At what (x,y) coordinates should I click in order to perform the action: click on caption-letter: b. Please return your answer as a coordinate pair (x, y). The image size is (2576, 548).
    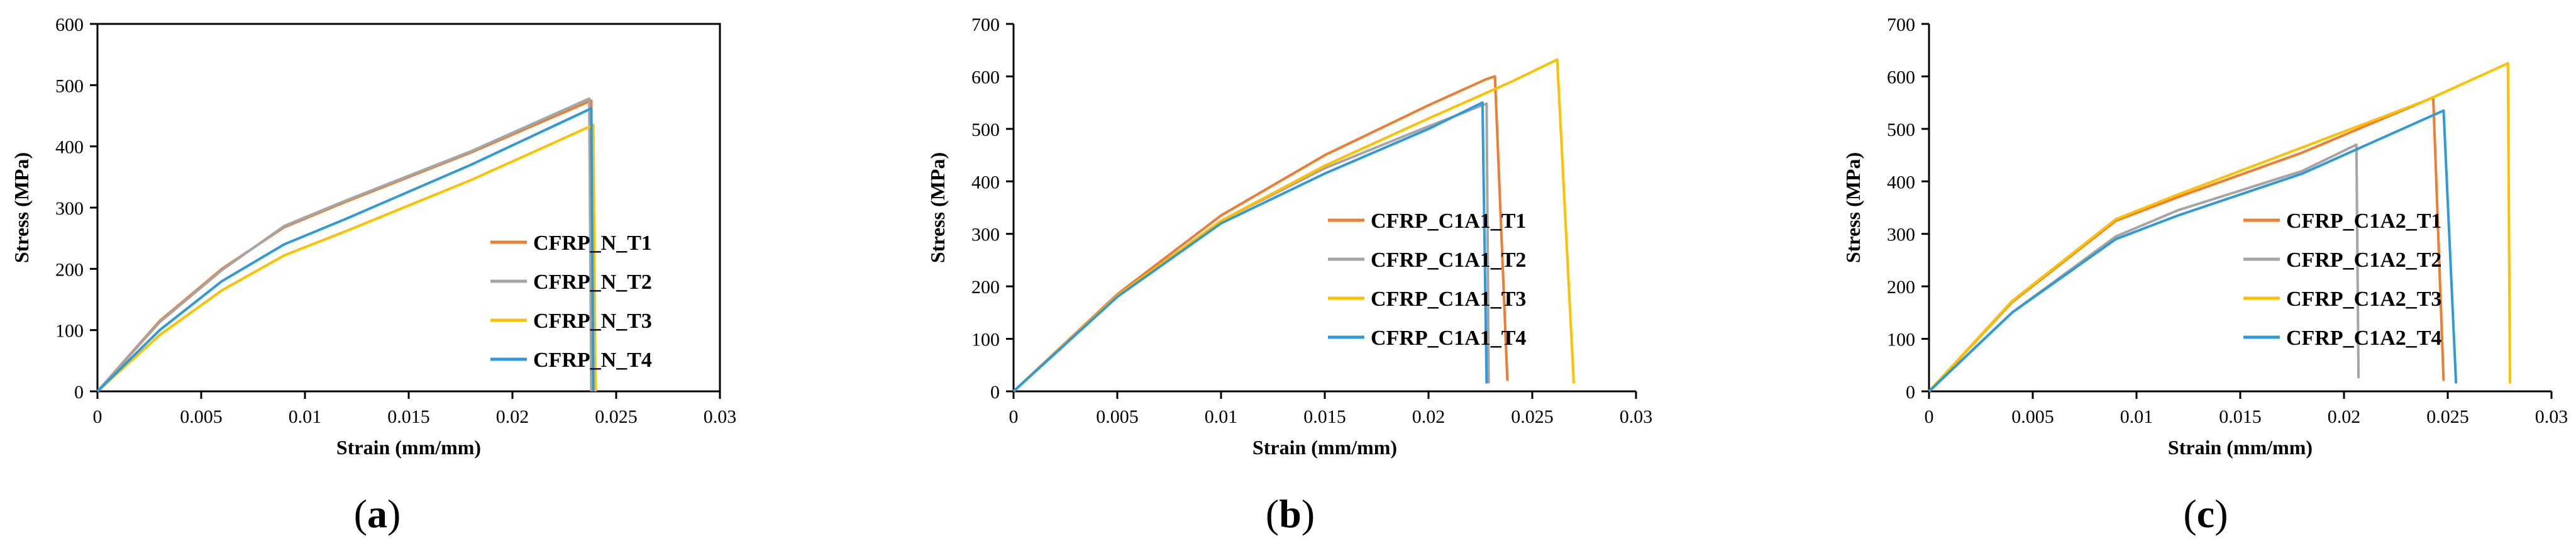
    Looking at the image, I should click on (1290, 513).